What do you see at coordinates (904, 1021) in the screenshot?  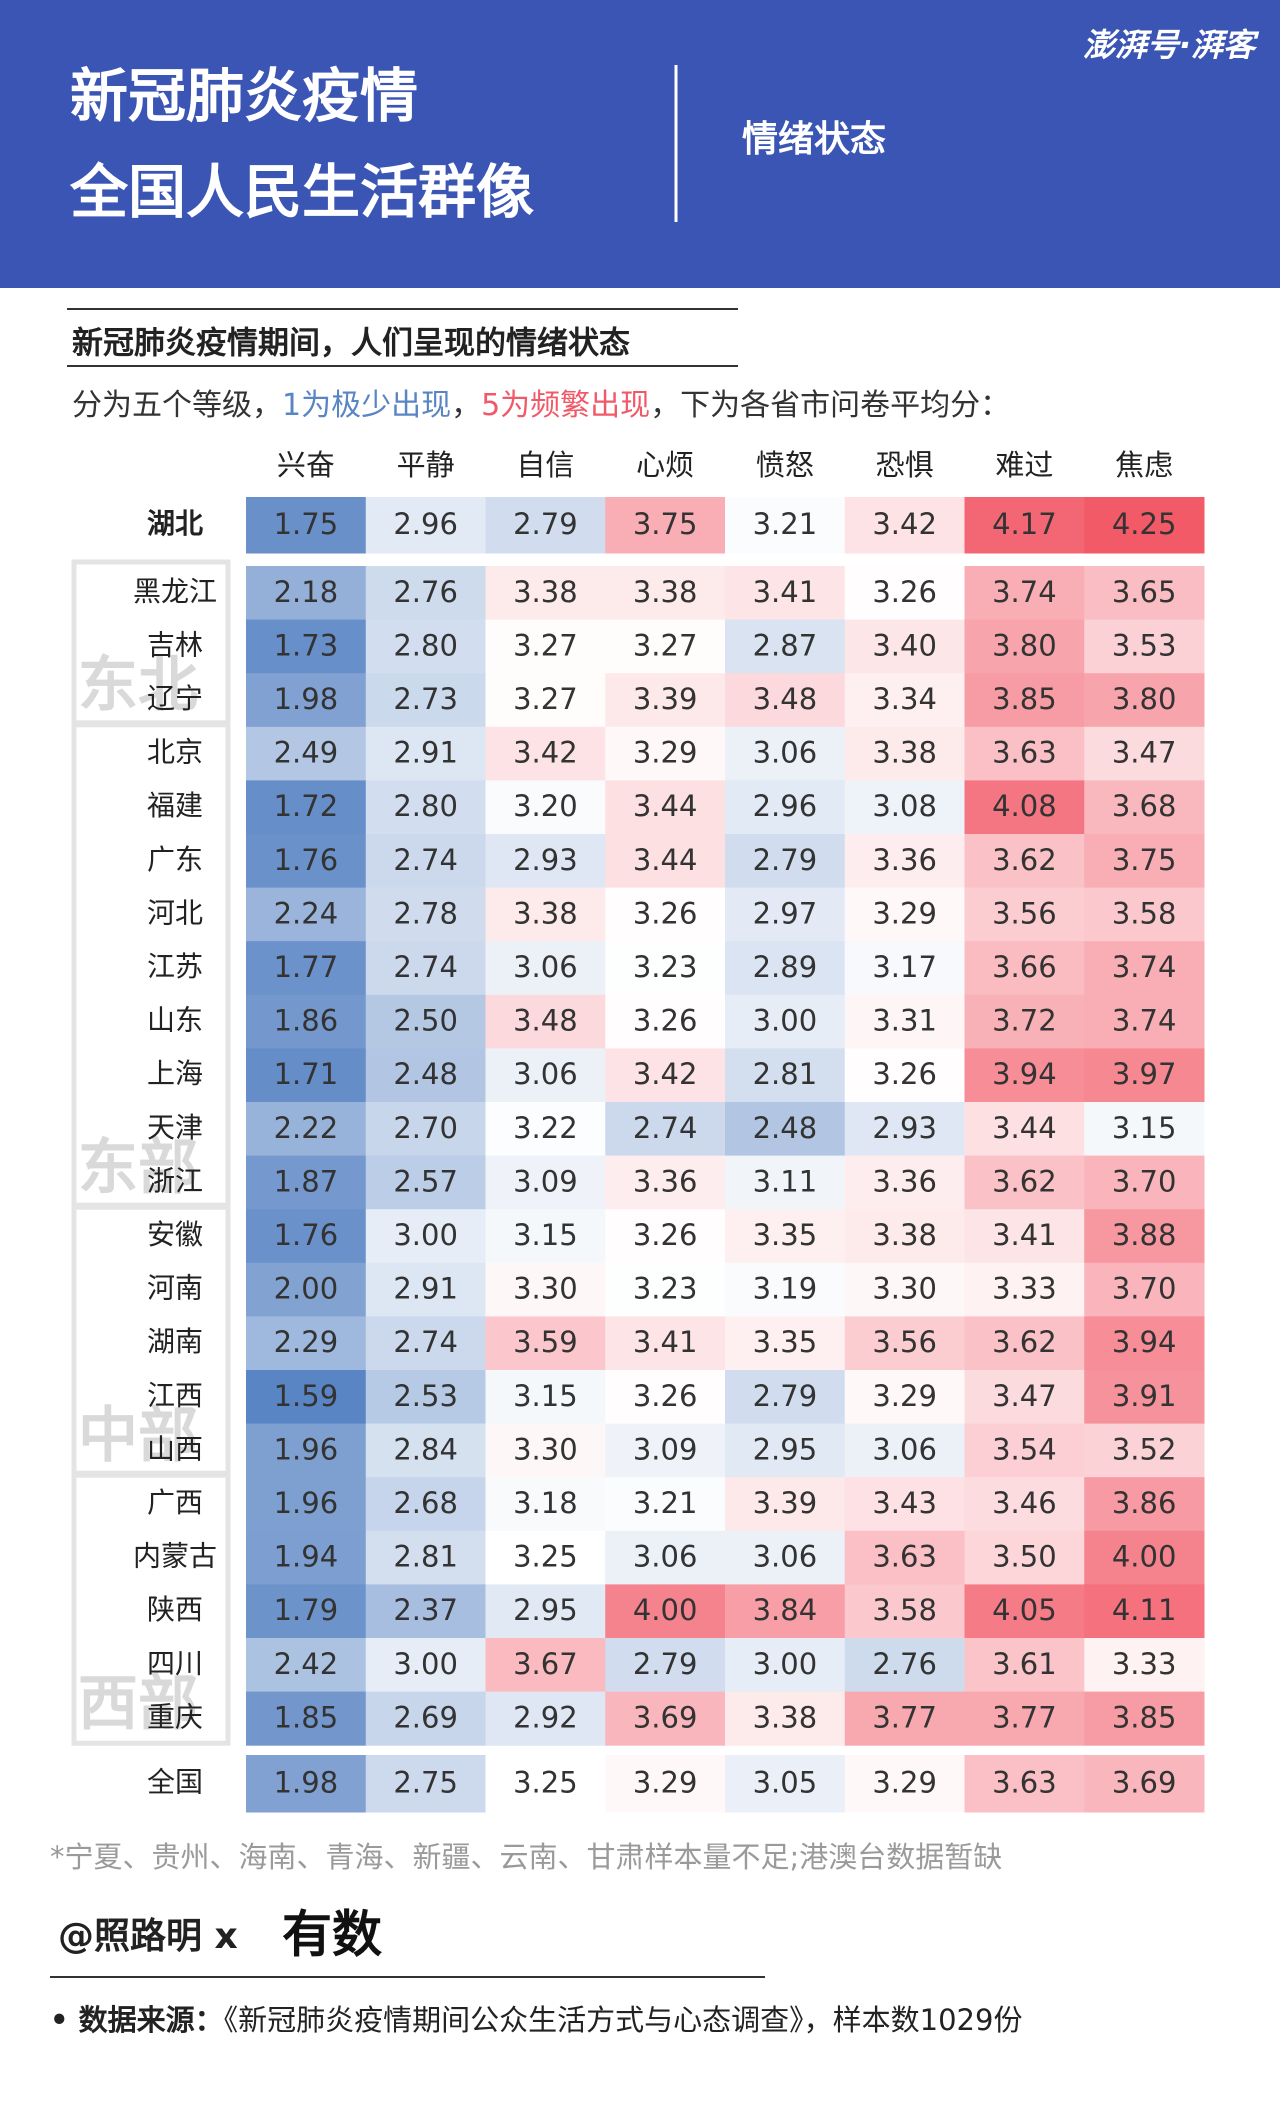 I see `cell-label: 3.31` at bounding box center [904, 1021].